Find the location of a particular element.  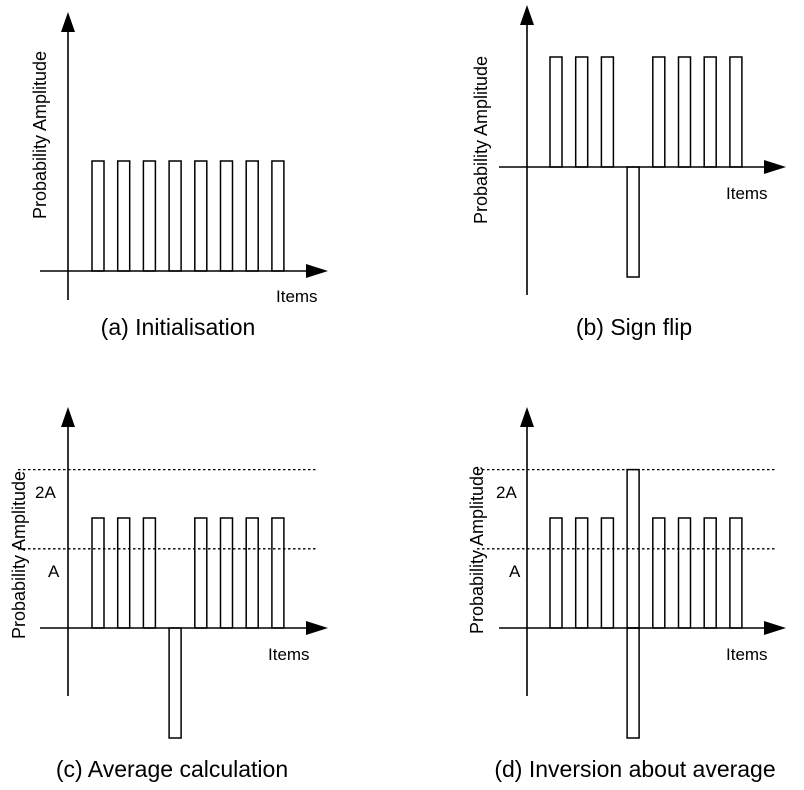

amplitude-bar-negative is located at coordinates (633, 683).